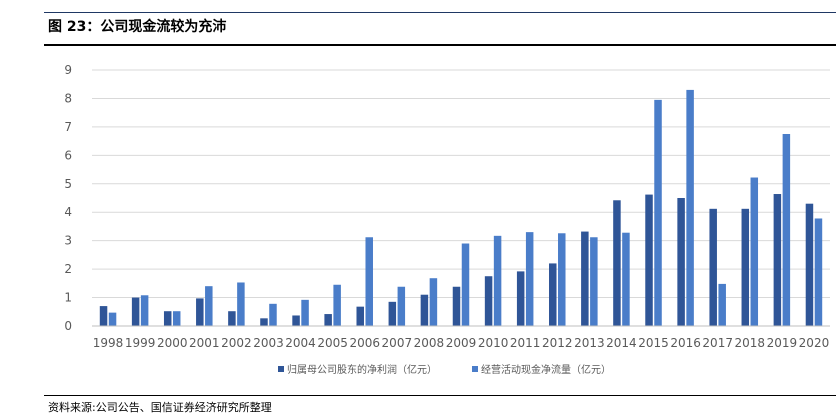  Describe the element at coordinates (68, 269) in the screenshot. I see `y-tick-label: 2` at that location.